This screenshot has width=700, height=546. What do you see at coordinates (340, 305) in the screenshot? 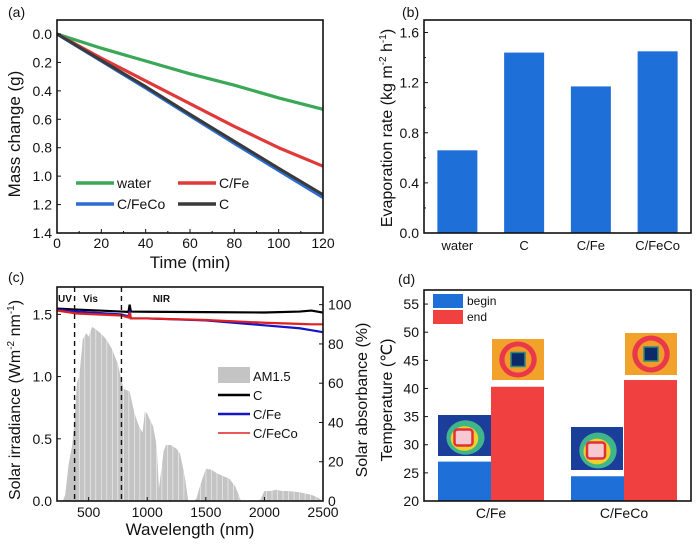
I see `y-right-tick-label: 100` at bounding box center [340, 305].